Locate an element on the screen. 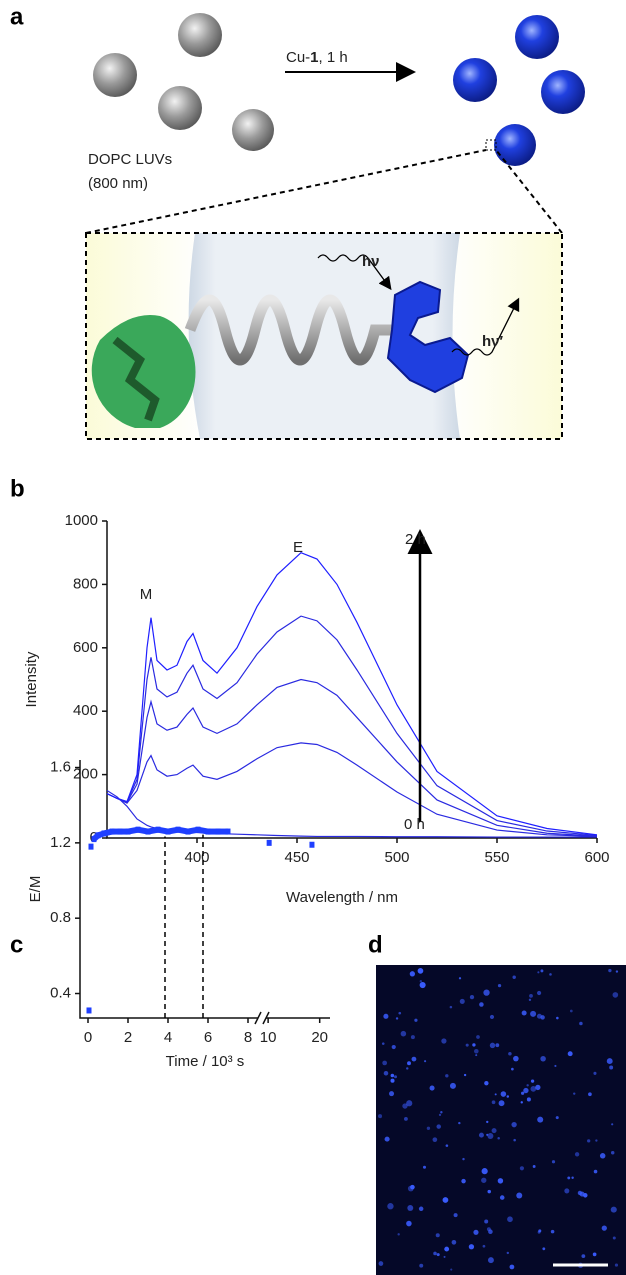 The image size is (626, 1275). axis-break is located at coordinates (262, 1018).